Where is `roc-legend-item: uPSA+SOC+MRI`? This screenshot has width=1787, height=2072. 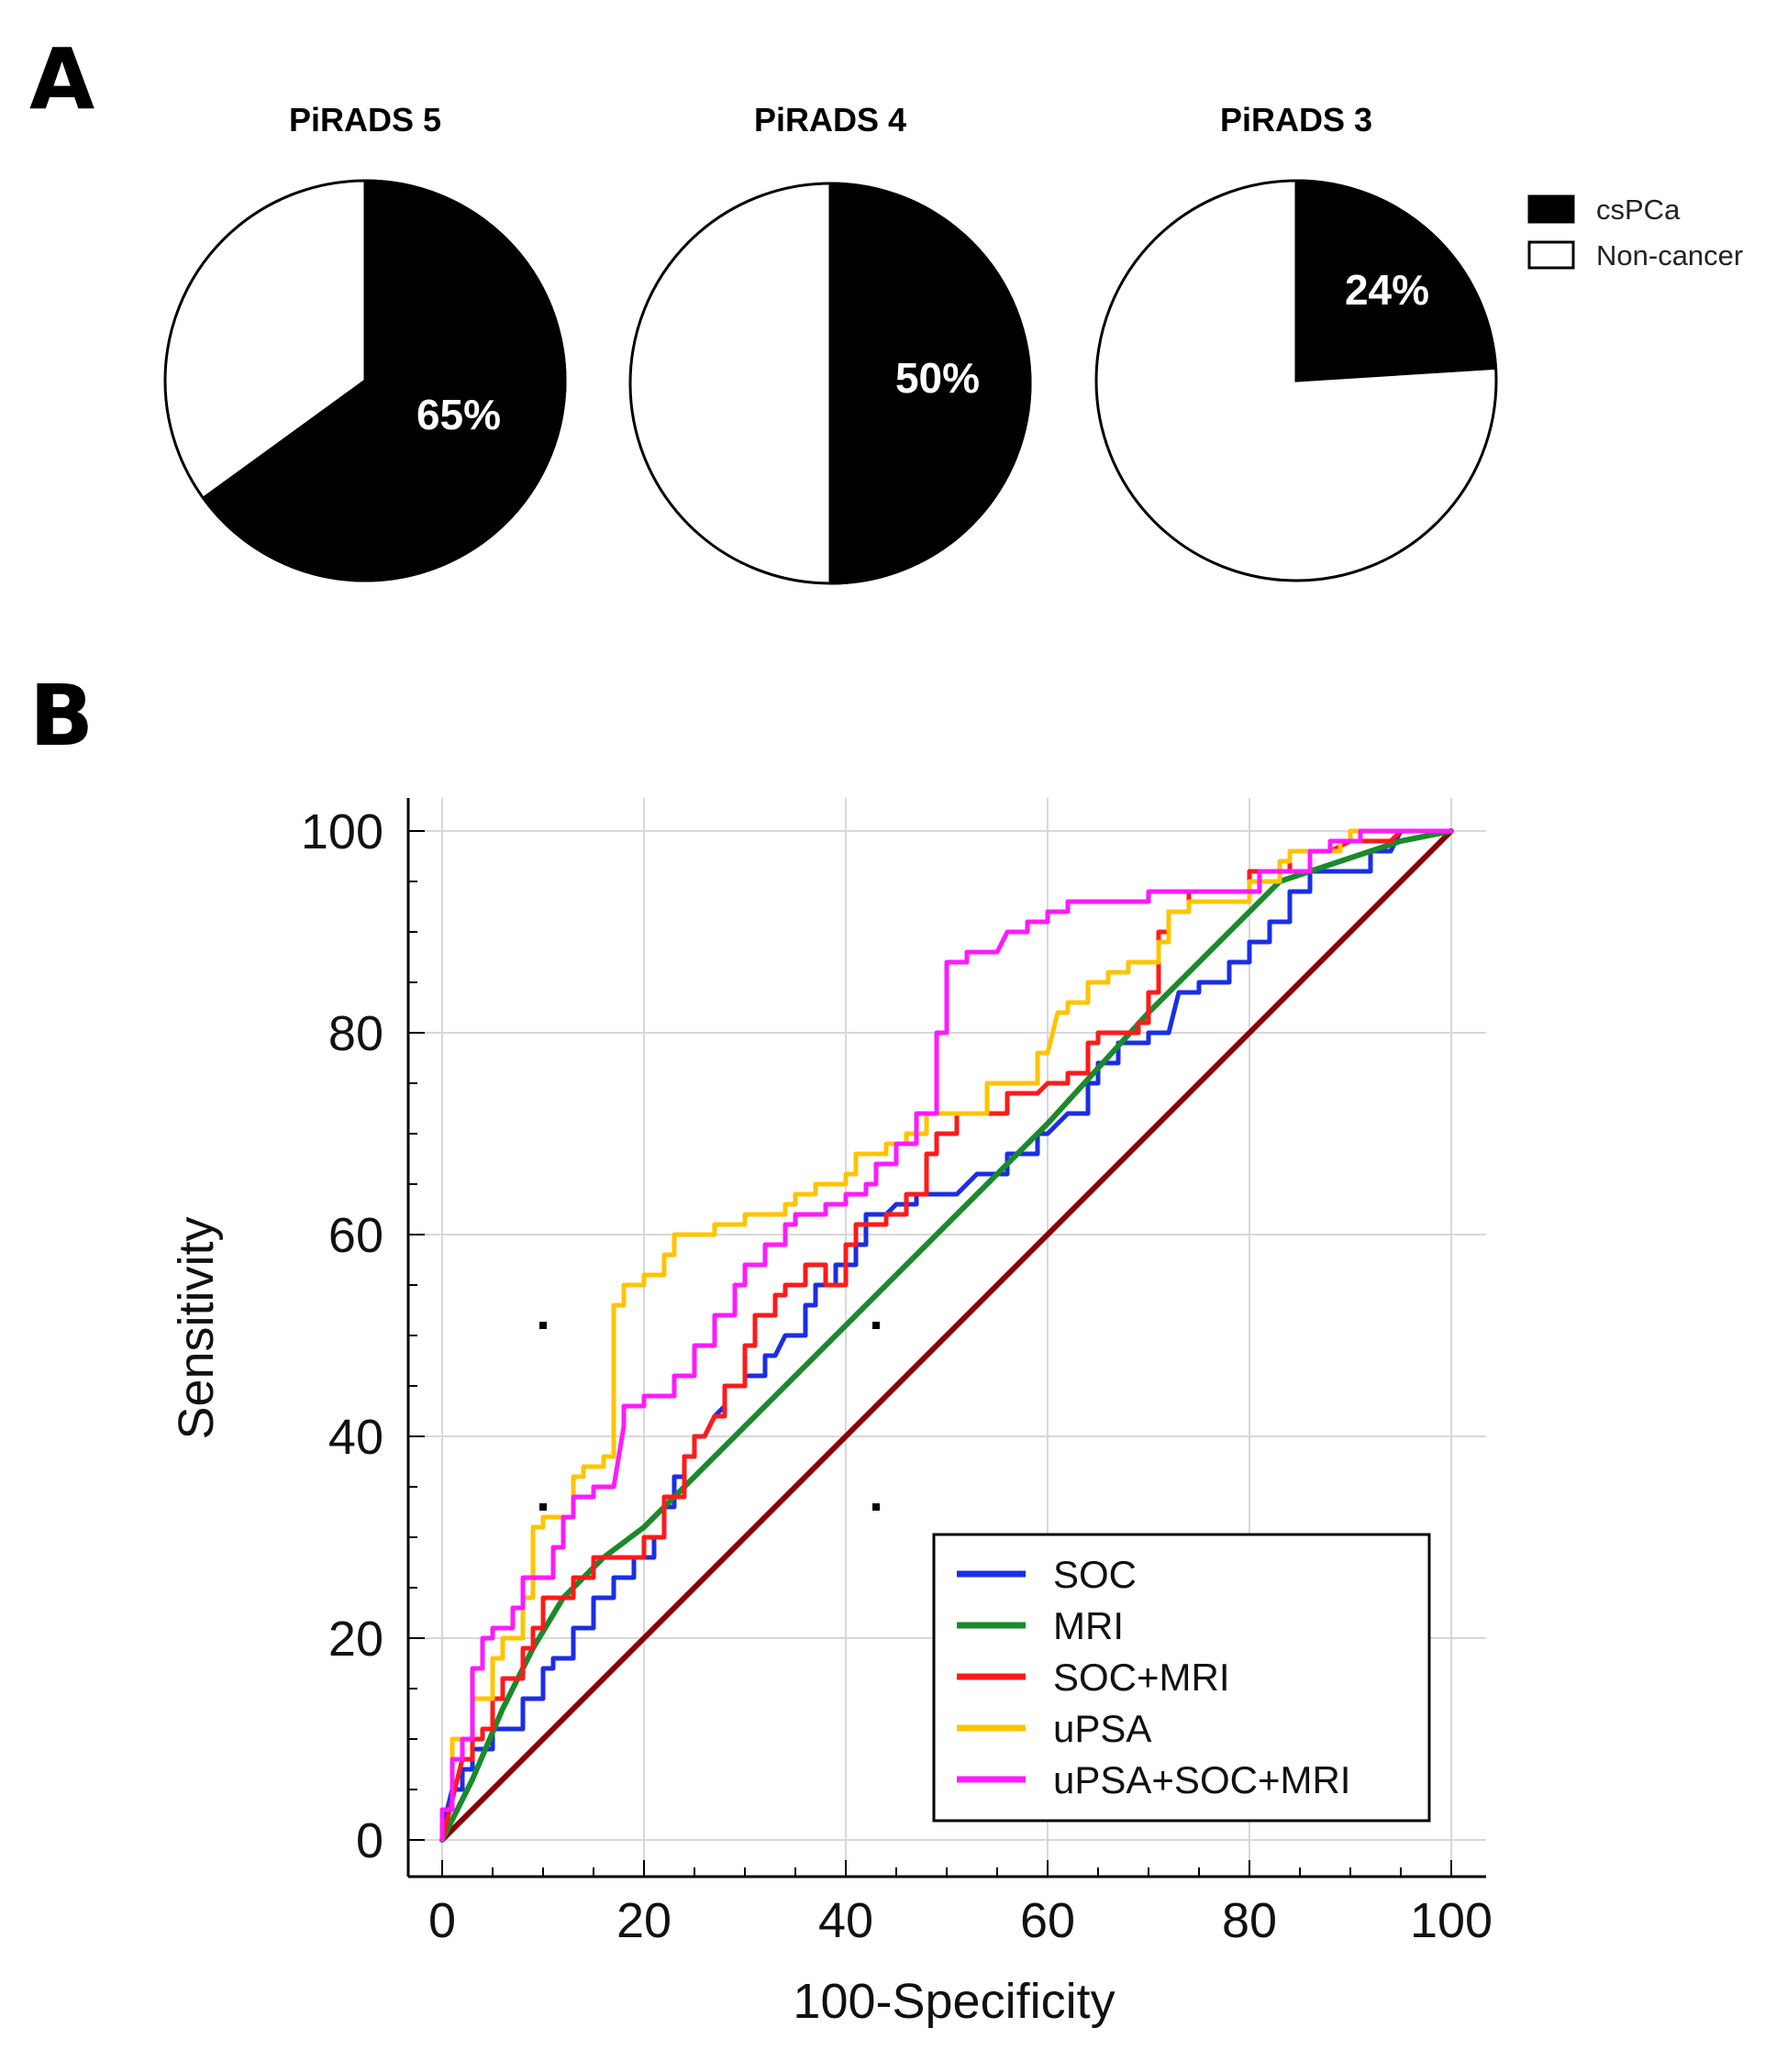
roc-legend-item: uPSA+SOC+MRI is located at coordinates (1153, 1779).